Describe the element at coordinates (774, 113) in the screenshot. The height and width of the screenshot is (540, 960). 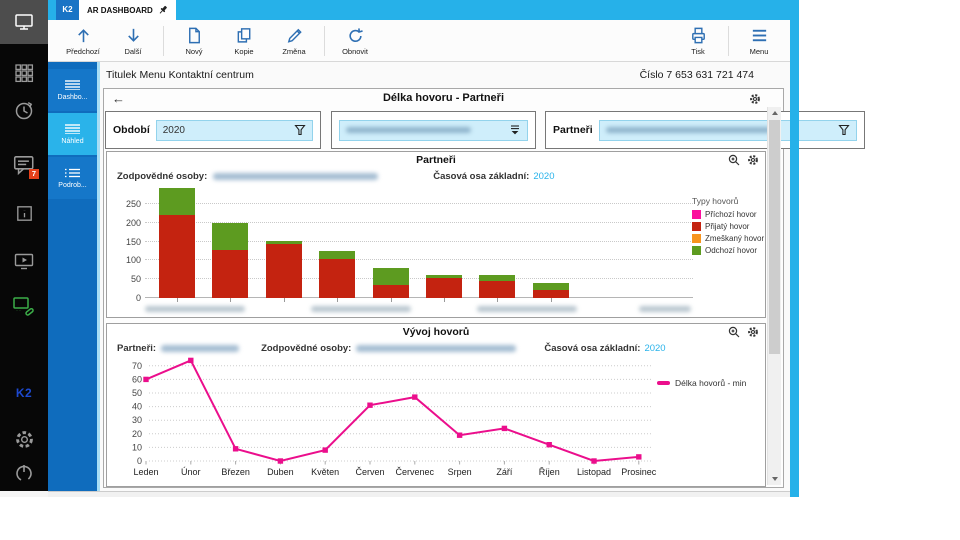
I see `scroll-up-arrow` at that location.